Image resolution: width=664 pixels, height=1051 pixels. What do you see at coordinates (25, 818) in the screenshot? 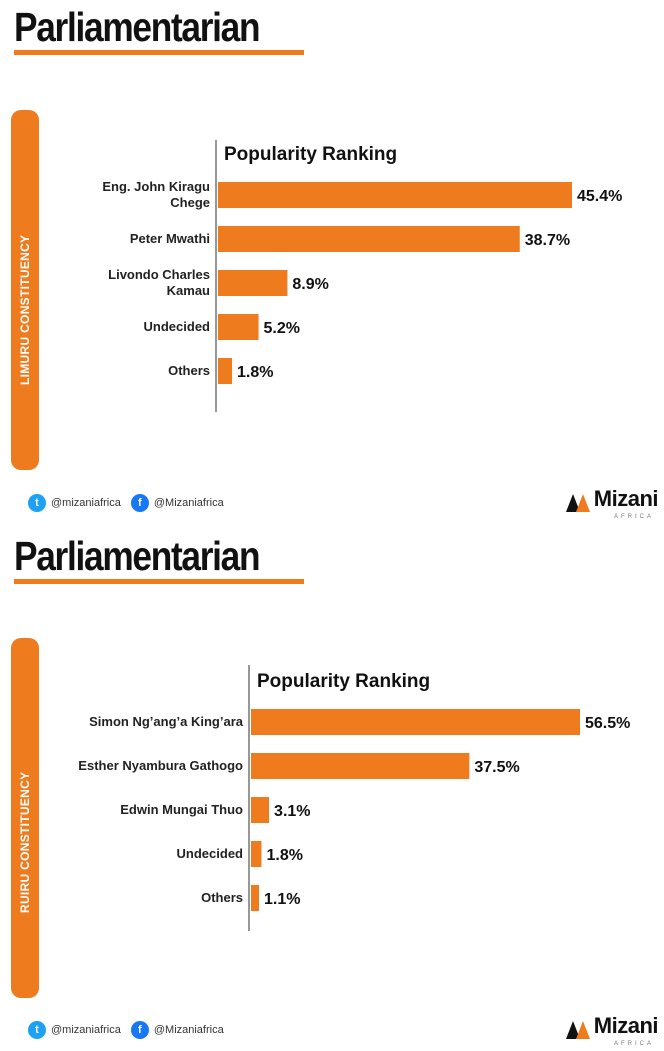
I see `constituency-sidebar: RUIRU CONSTITUENCY` at bounding box center [25, 818].